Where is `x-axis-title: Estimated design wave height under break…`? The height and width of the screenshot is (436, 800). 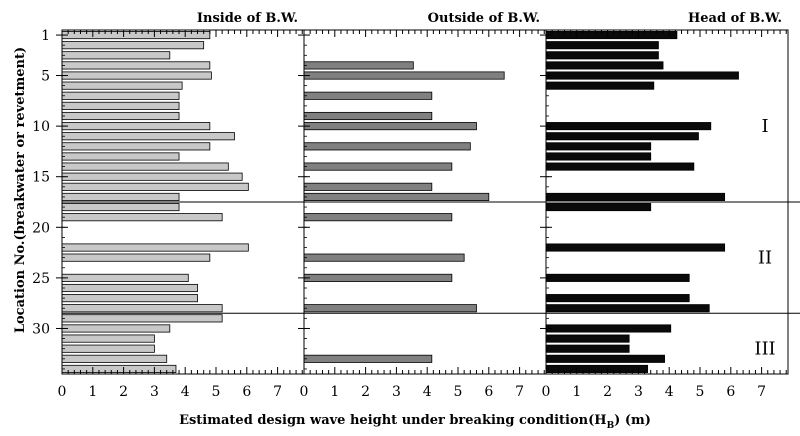
x-axis-title: Estimated design wave height under break… is located at coordinates (415, 422).